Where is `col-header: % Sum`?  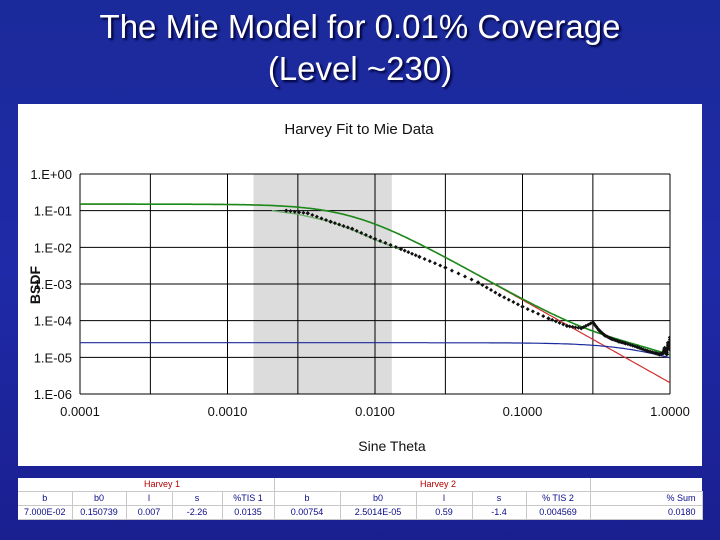
col-header: % Sum is located at coordinates (646, 498).